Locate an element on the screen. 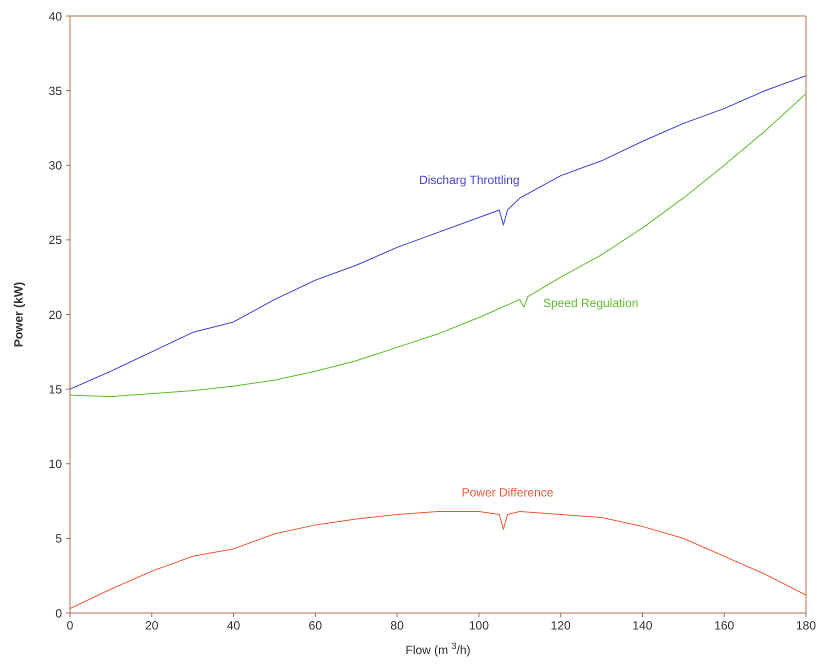 This screenshot has width=827, height=672. y-tick-label: 25 is located at coordinates (55, 240).